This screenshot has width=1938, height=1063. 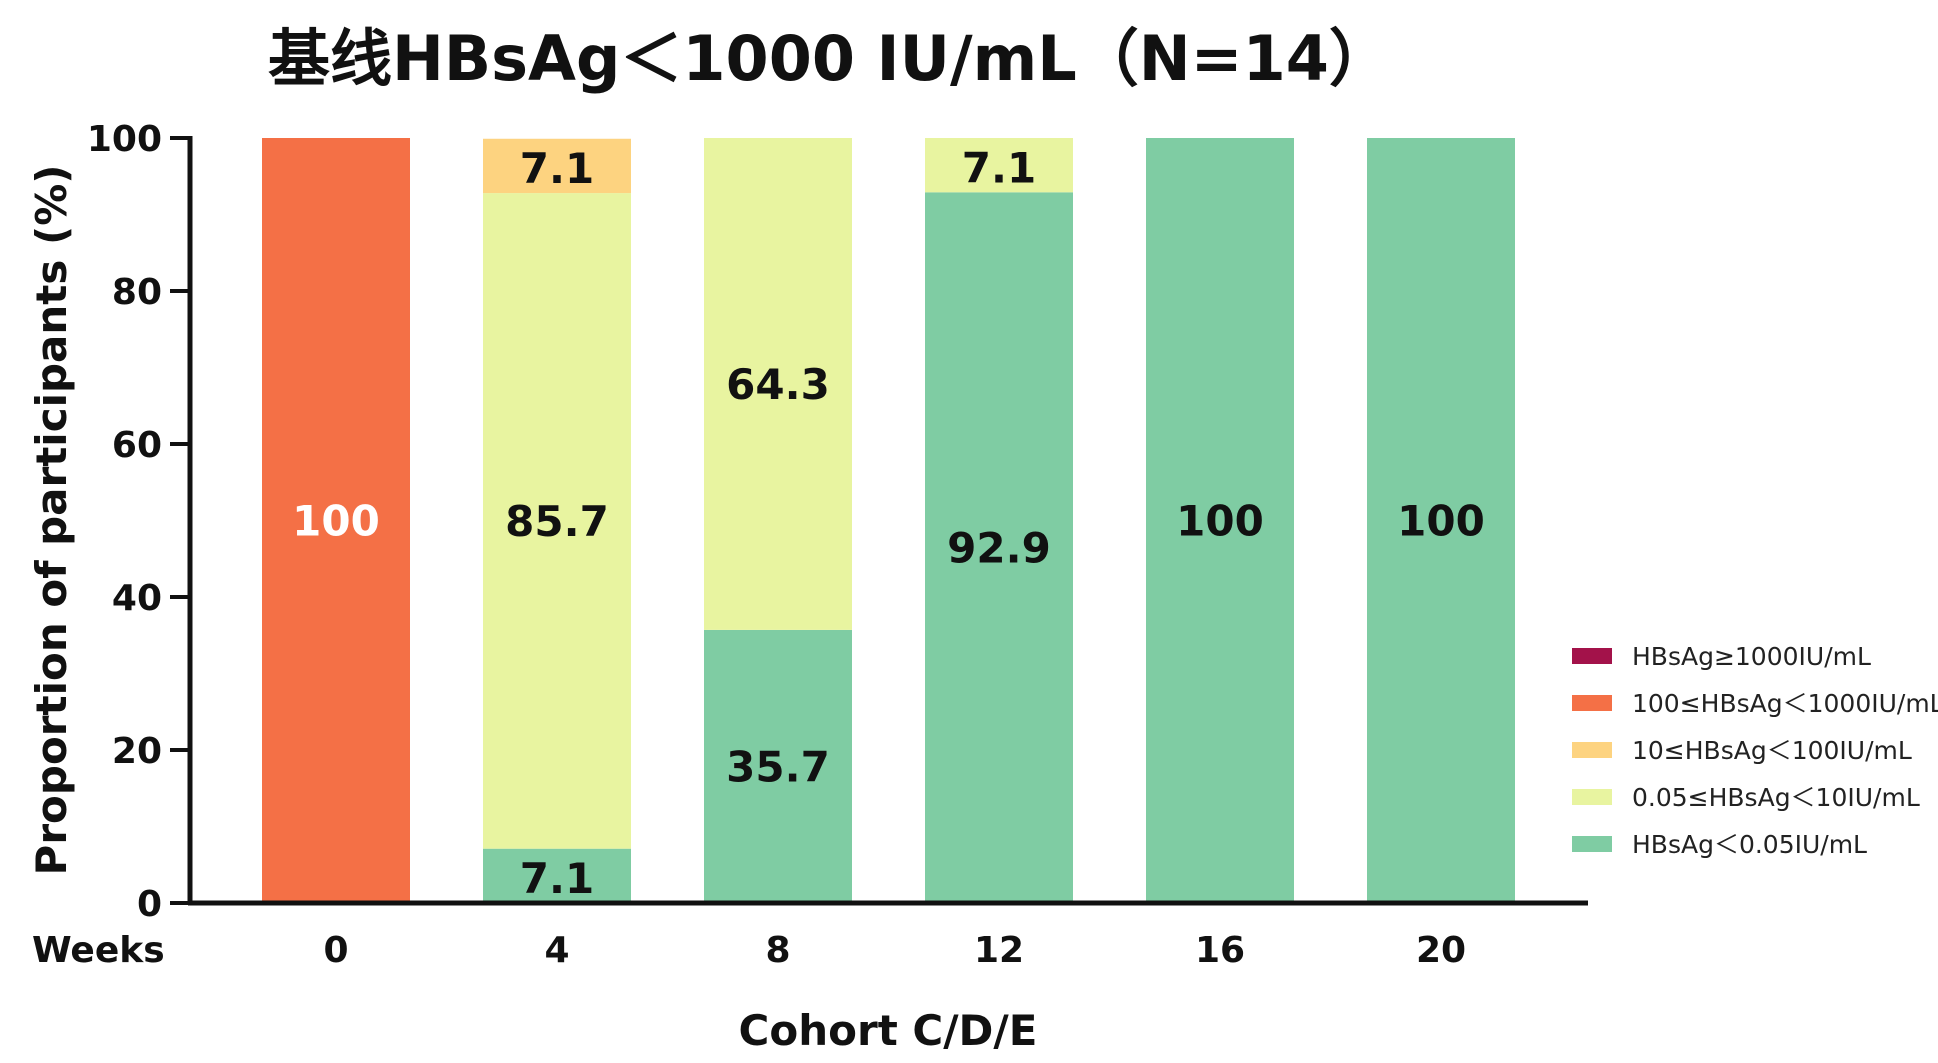 I want to click on data-label: 92.9, so click(x=999, y=548).